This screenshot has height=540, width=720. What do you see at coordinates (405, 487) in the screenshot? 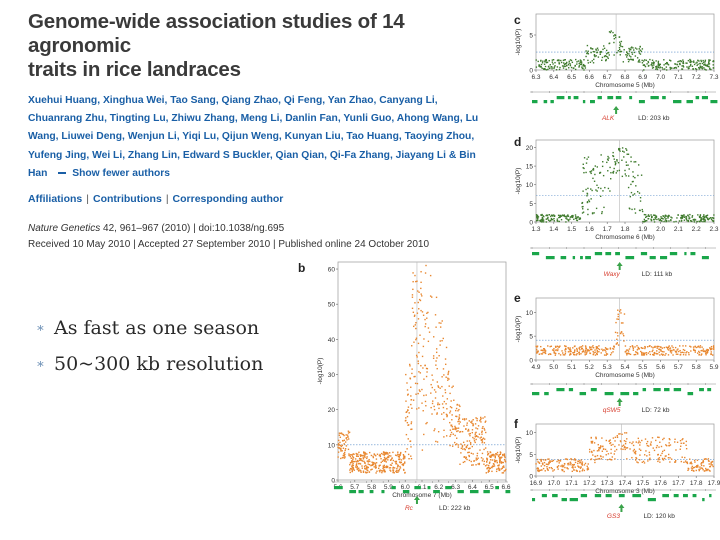
I see `x-tick-label: 6.0` at bounding box center [405, 487].